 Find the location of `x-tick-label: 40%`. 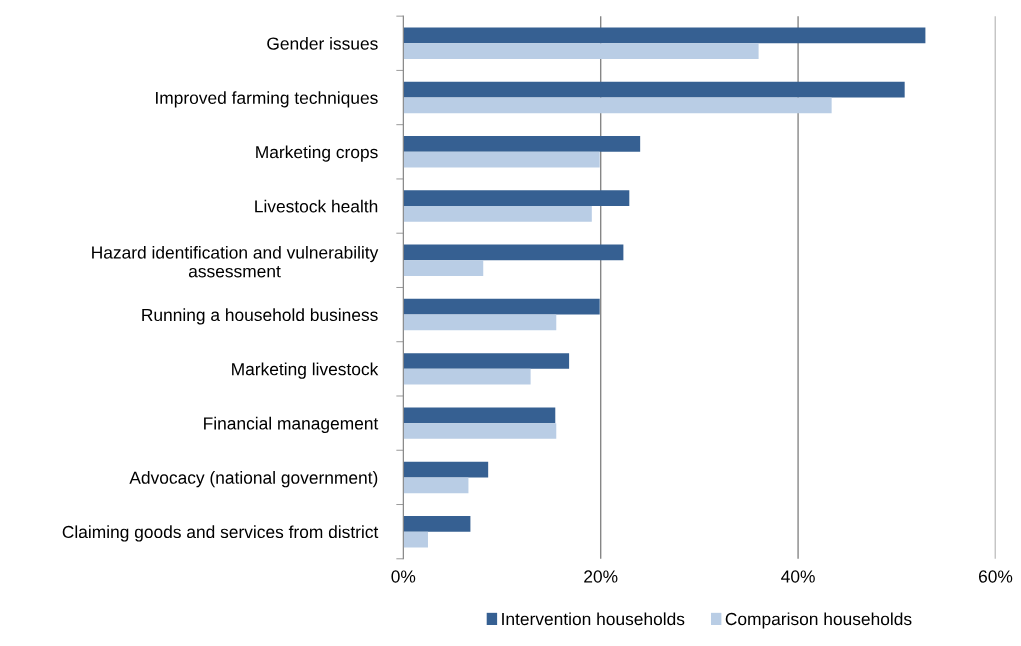

x-tick-label: 40% is located at coordinates (798, 576).